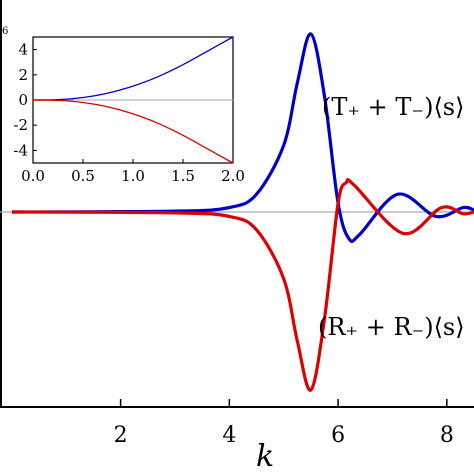 The image size is (474, 474). What do you see at coordinates (284, 423) in the screenshot?
I see `main-x-ticks: 2 4 6 8` at bounding box center [284, 423].